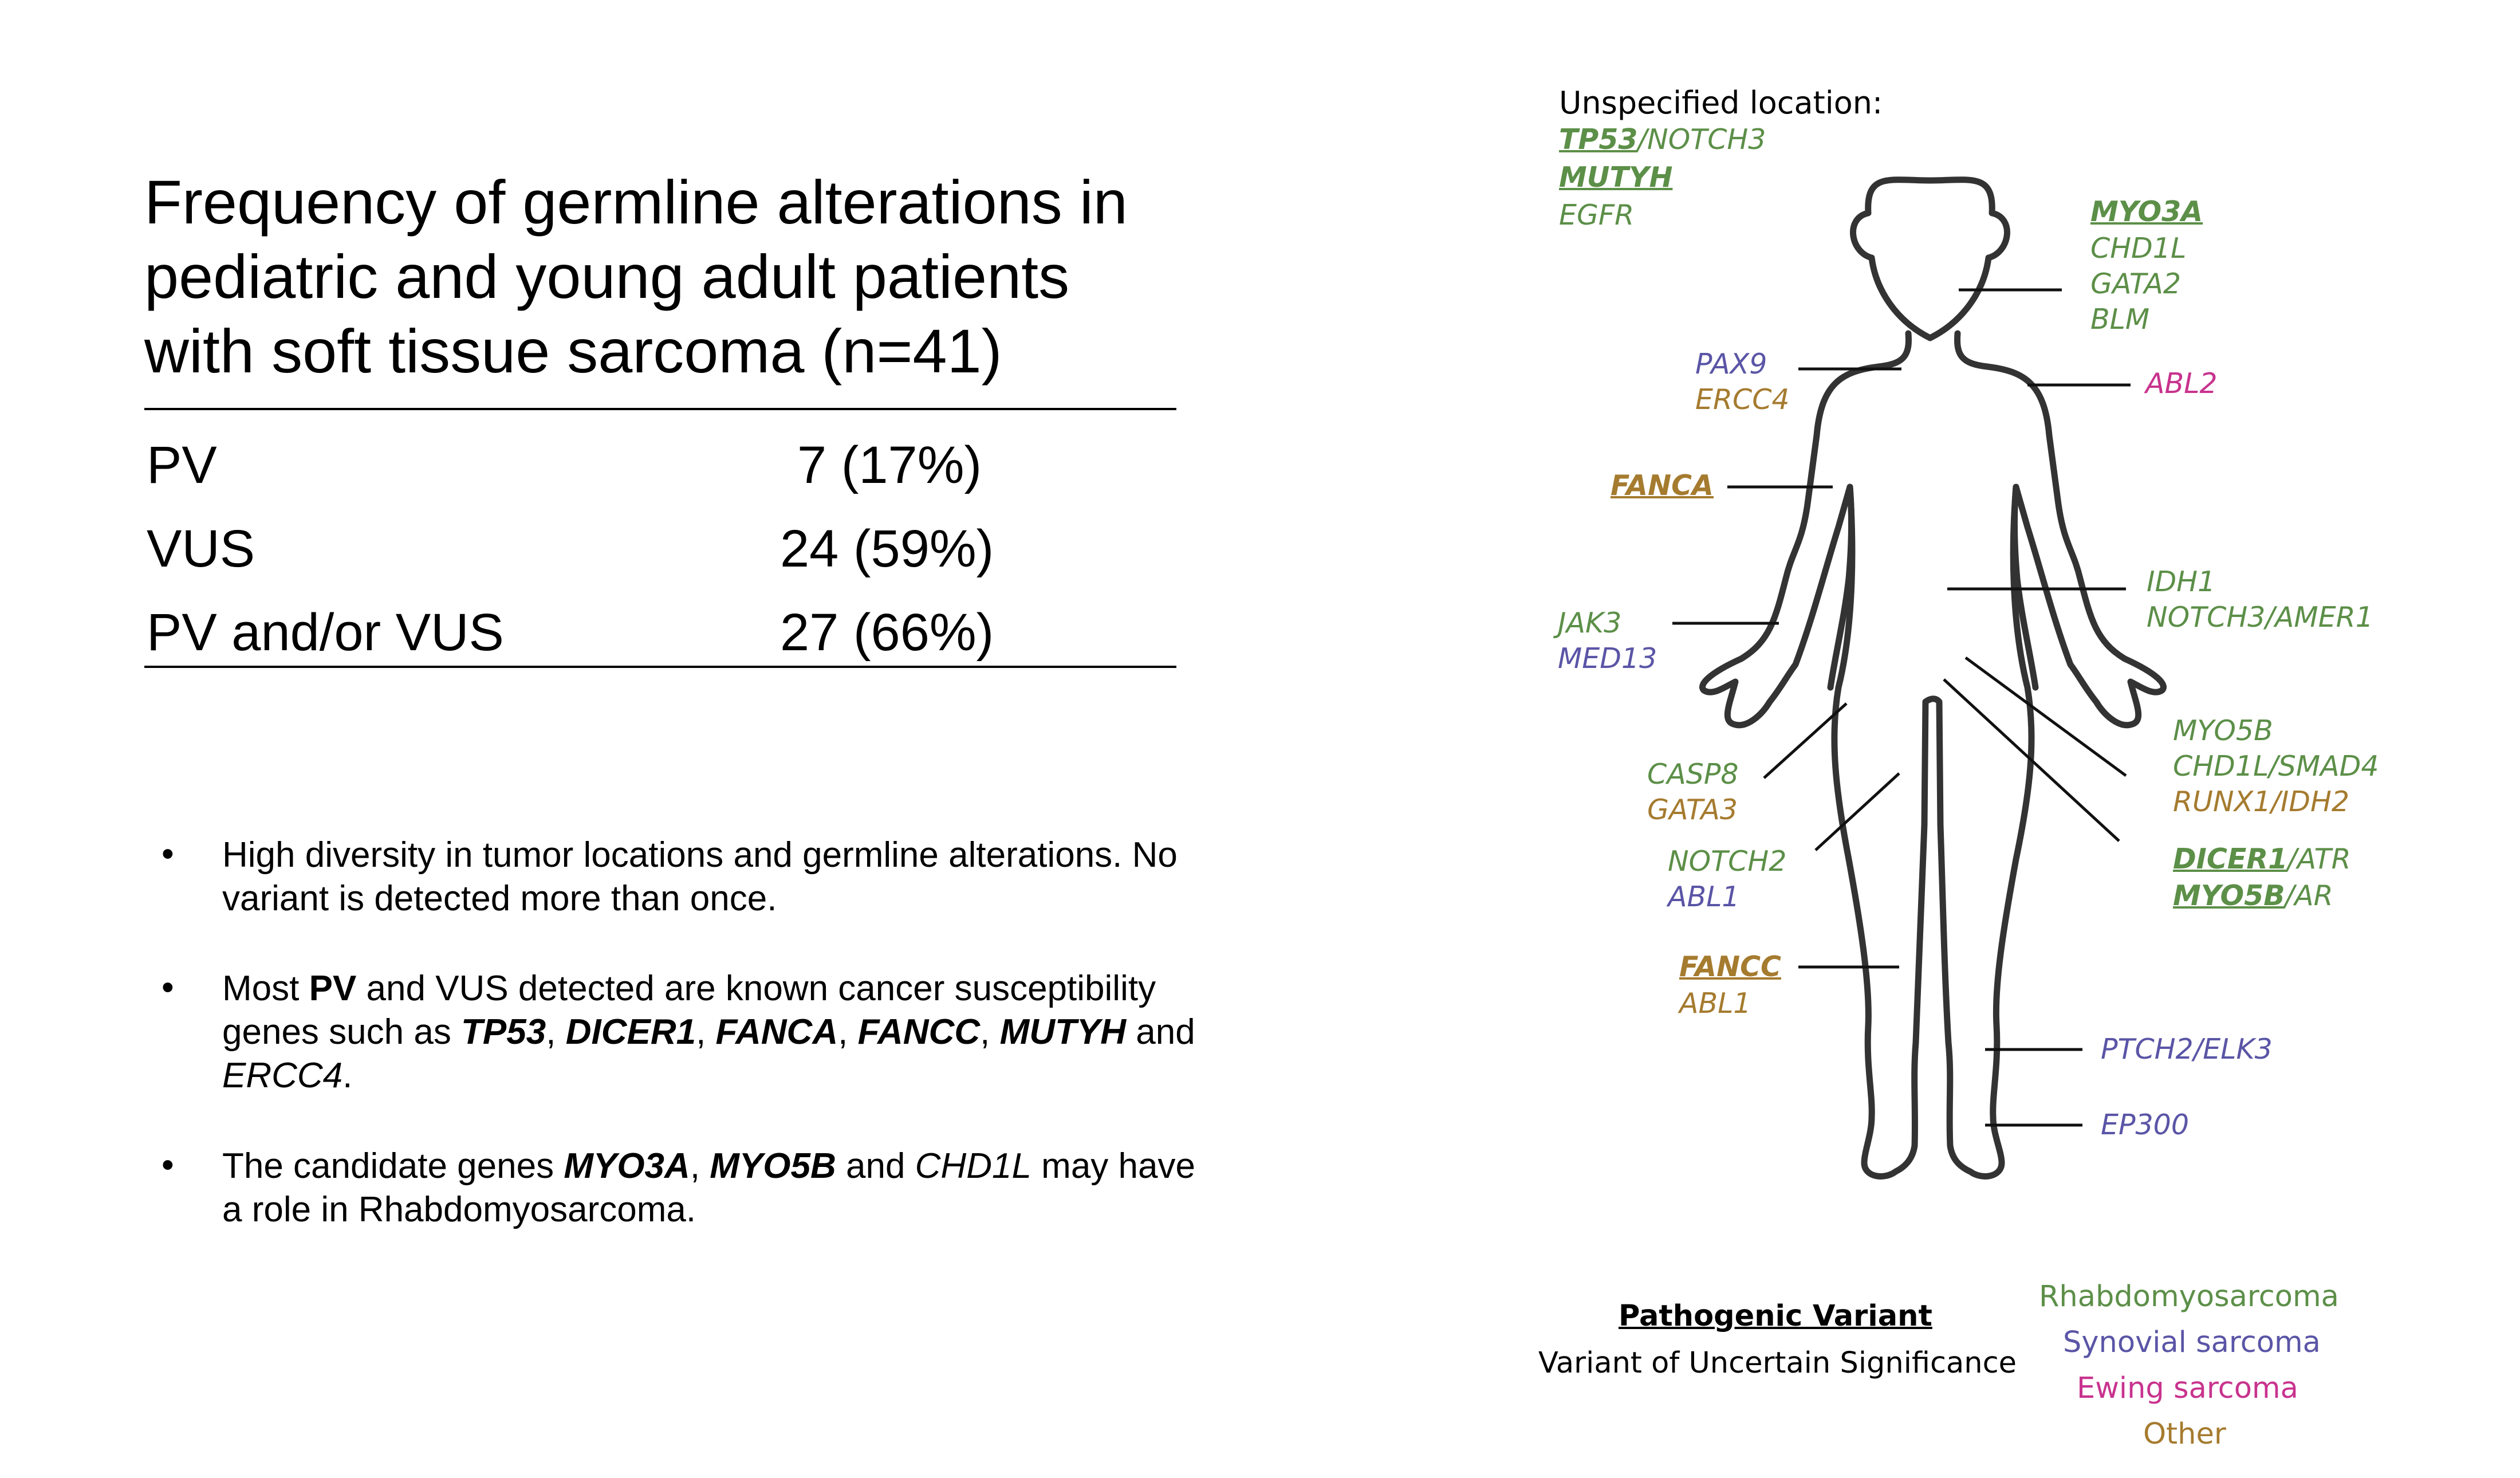 The image size is (2520, 1478). What do you see at coordinates (2276, 767) in the screenshot?
I see `pelvis-right-gene-2: CHD1L/SMAD4` at bounding box center [2276, 767].